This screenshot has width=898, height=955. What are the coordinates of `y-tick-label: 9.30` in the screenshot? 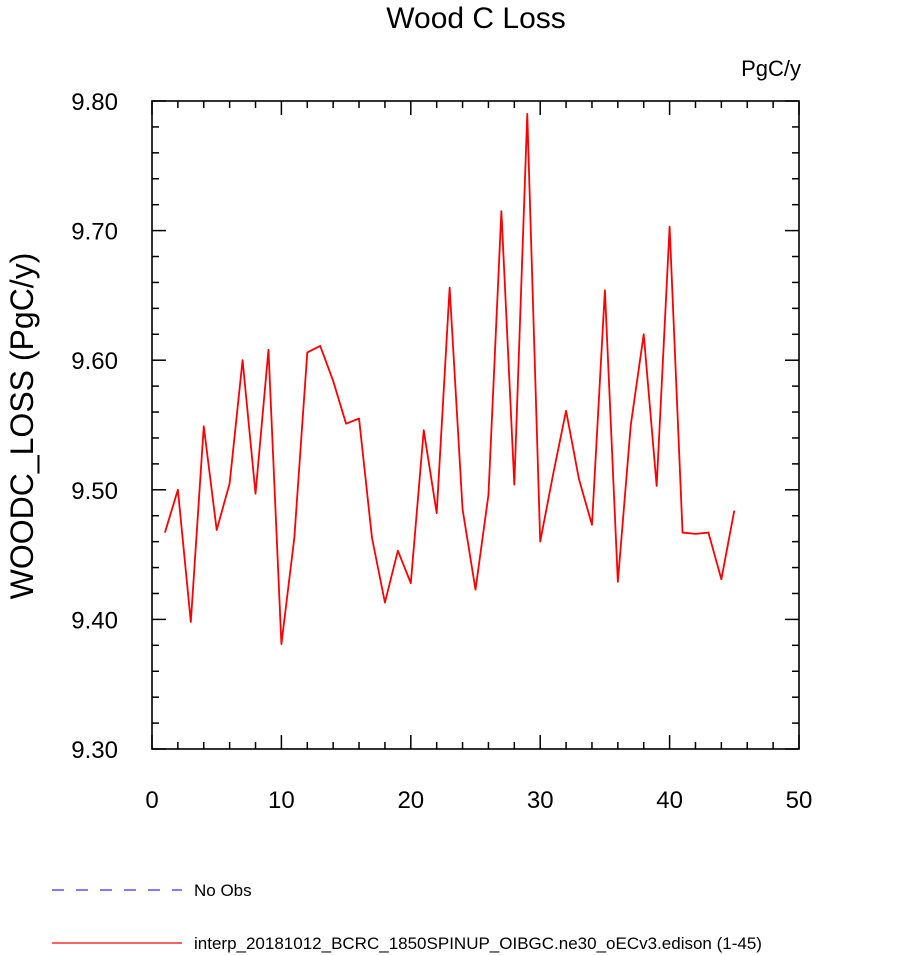 It's located at (94, 750).